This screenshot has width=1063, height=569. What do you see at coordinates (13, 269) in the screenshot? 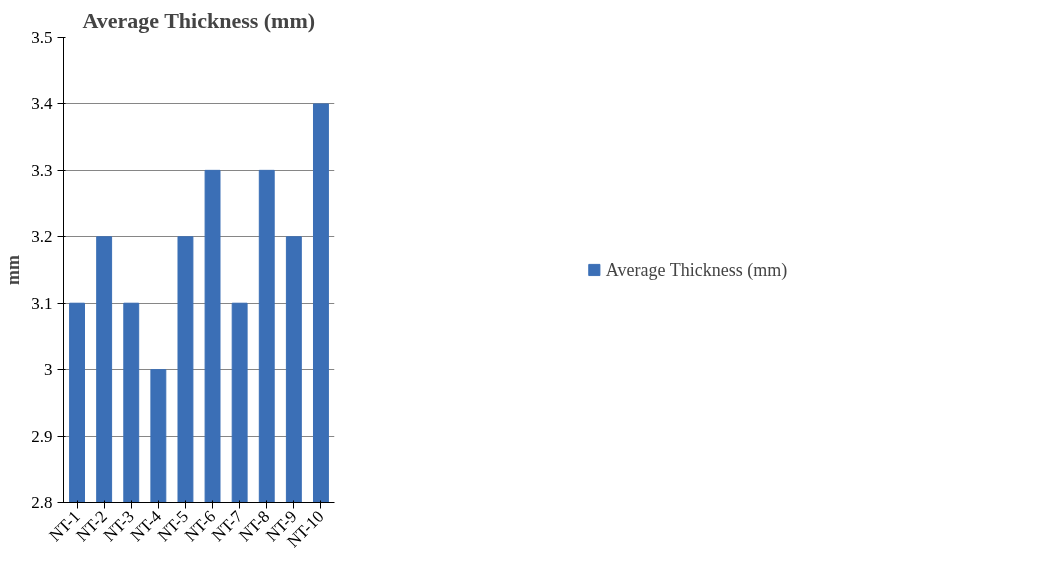
I see `y-axis-title: mm` at bounding box center [13, 269].